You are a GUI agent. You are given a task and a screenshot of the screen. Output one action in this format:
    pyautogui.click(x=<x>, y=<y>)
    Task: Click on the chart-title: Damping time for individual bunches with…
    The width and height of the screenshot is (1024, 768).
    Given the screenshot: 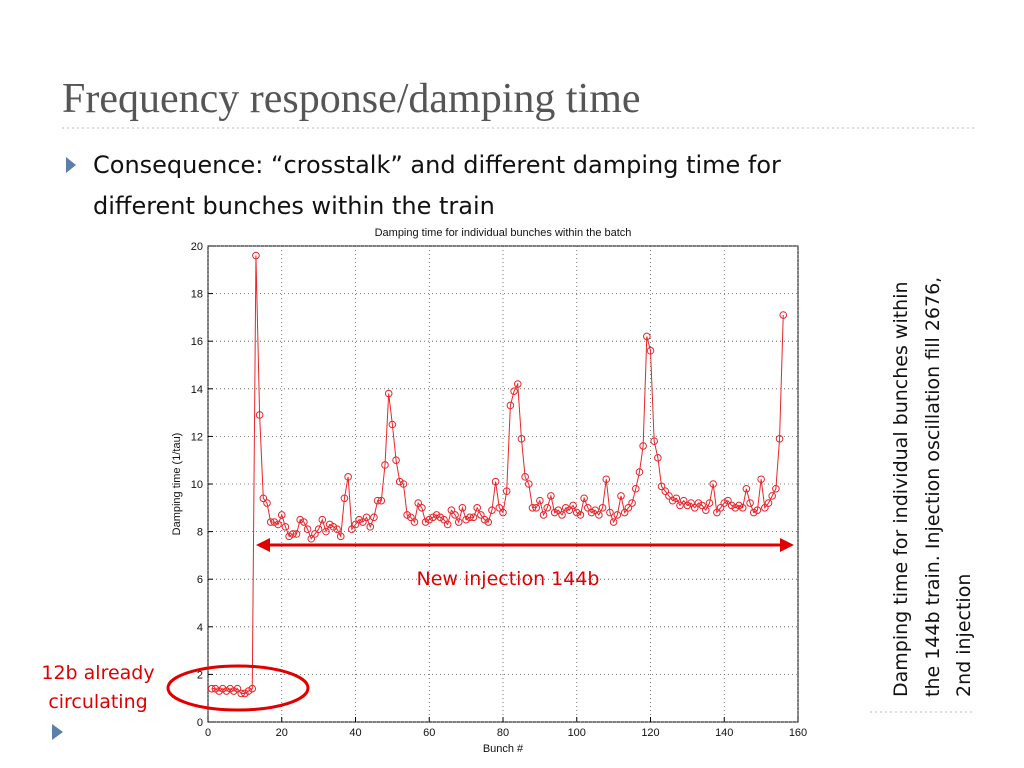 What is the action you would take?
    pyautogui.click(x=503, y=233)
    